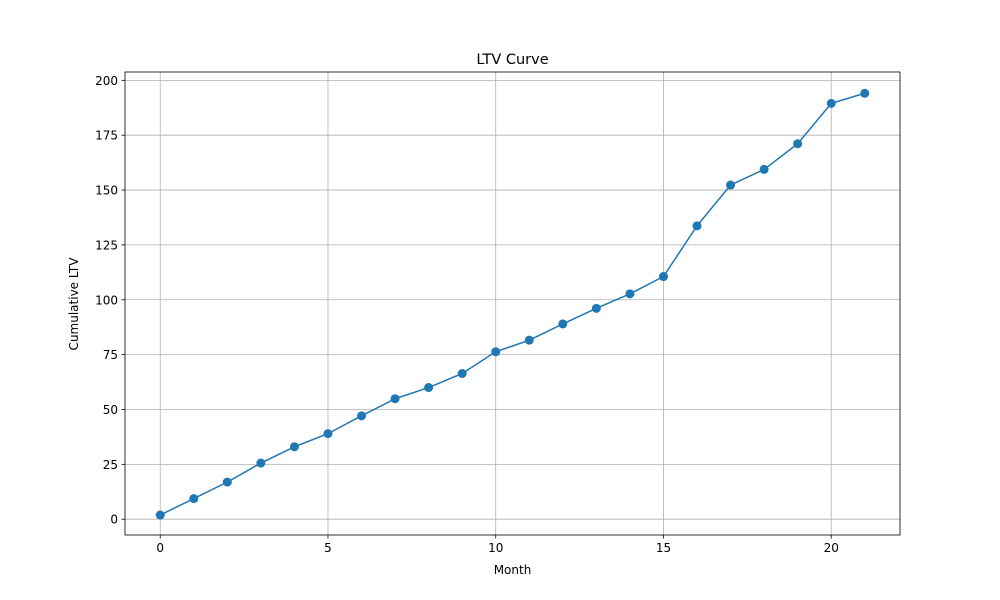 This screenshot has width=1000, height=600. I want to click on y-axis-ticks: 0 25 50 75 100 125 150 175 200, so click(110, 300).